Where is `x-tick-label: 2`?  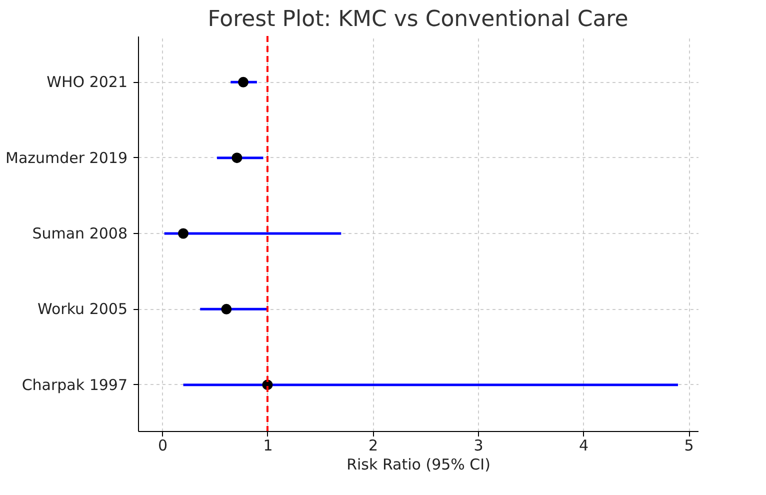 x-tick-label: 2 is located at coordinates (373, 445).